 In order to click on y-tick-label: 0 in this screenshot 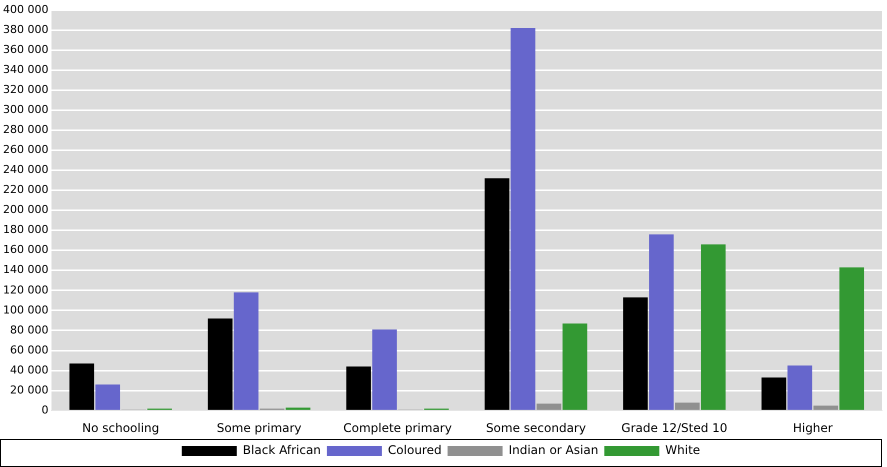, I will do `click(44, 409)`.